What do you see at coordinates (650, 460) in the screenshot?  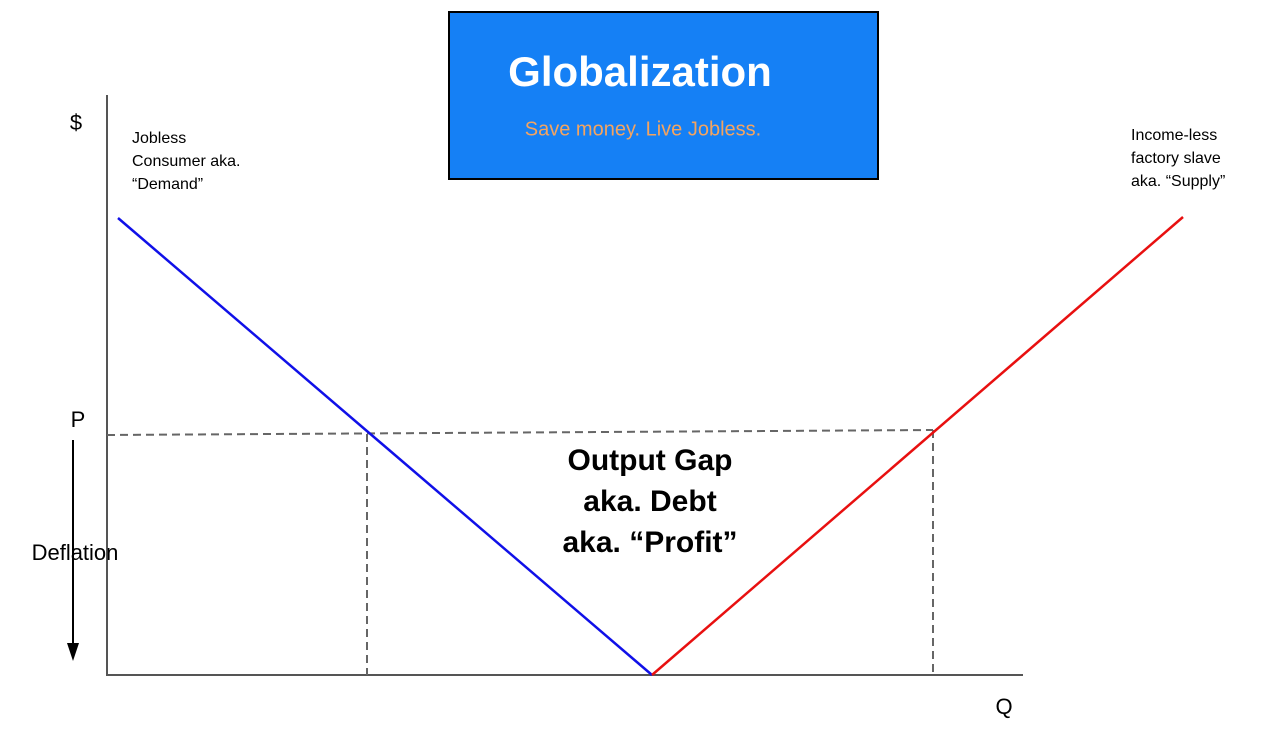 I see `gap-label: Output Gap` at bounding box center [650, 460].